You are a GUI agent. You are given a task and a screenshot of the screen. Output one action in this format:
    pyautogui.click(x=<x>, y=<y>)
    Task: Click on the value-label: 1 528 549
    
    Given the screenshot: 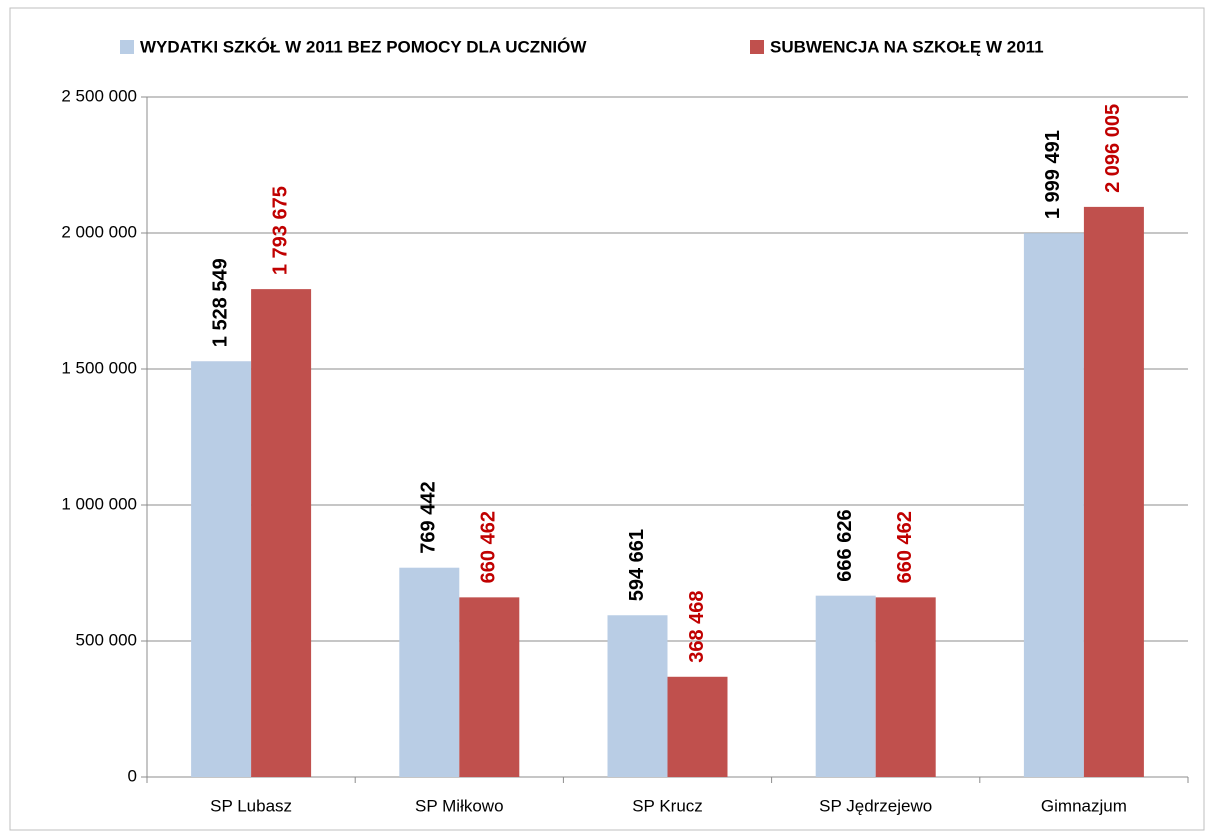 What is the action you would take?
    pyautogui.click(x=220, y=302)
    